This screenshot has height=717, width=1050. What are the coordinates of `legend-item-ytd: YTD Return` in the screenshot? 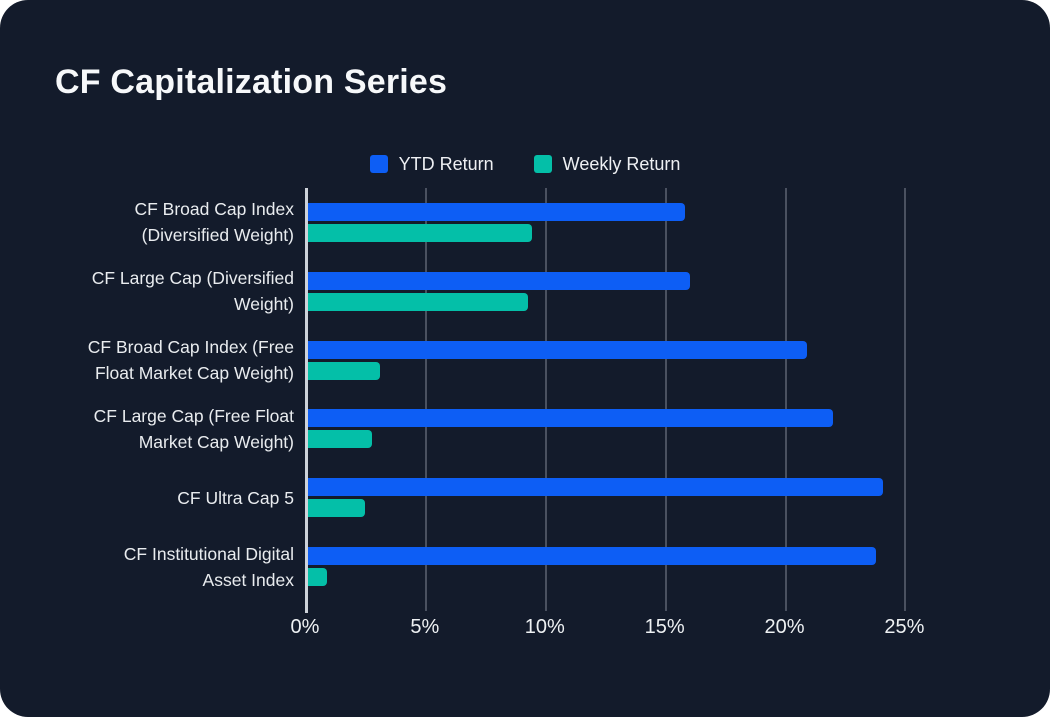 It's located at (431, 164).